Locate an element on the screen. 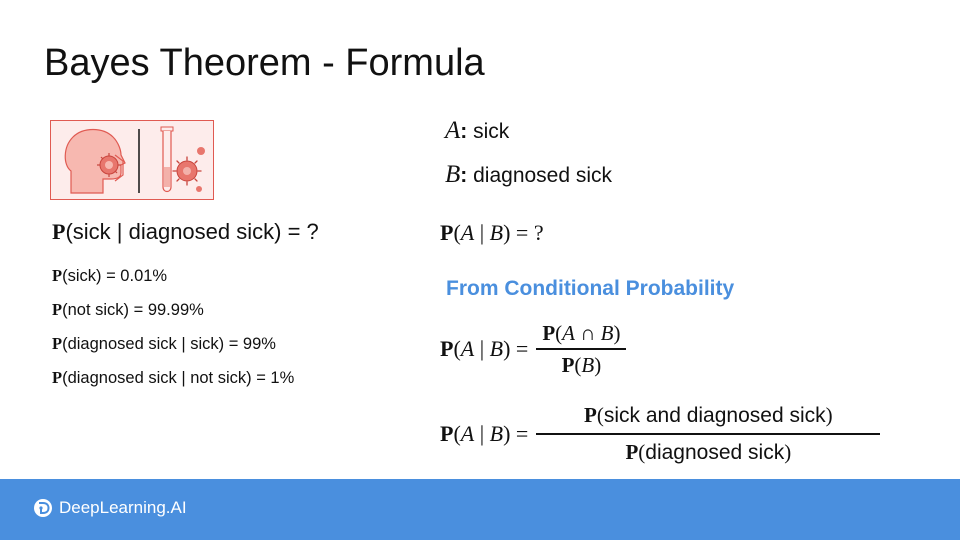  numerator: P(sick and diagnosed sick) is located at coordinates (708, 415).